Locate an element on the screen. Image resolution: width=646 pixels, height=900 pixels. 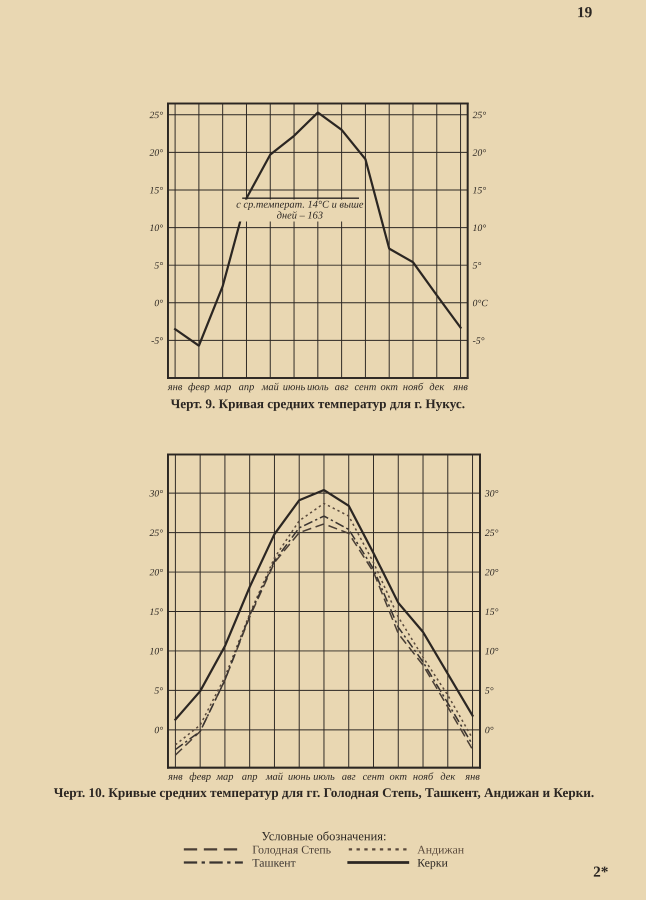
y2-tick-label: 30° is located at coordinates (491, 493).